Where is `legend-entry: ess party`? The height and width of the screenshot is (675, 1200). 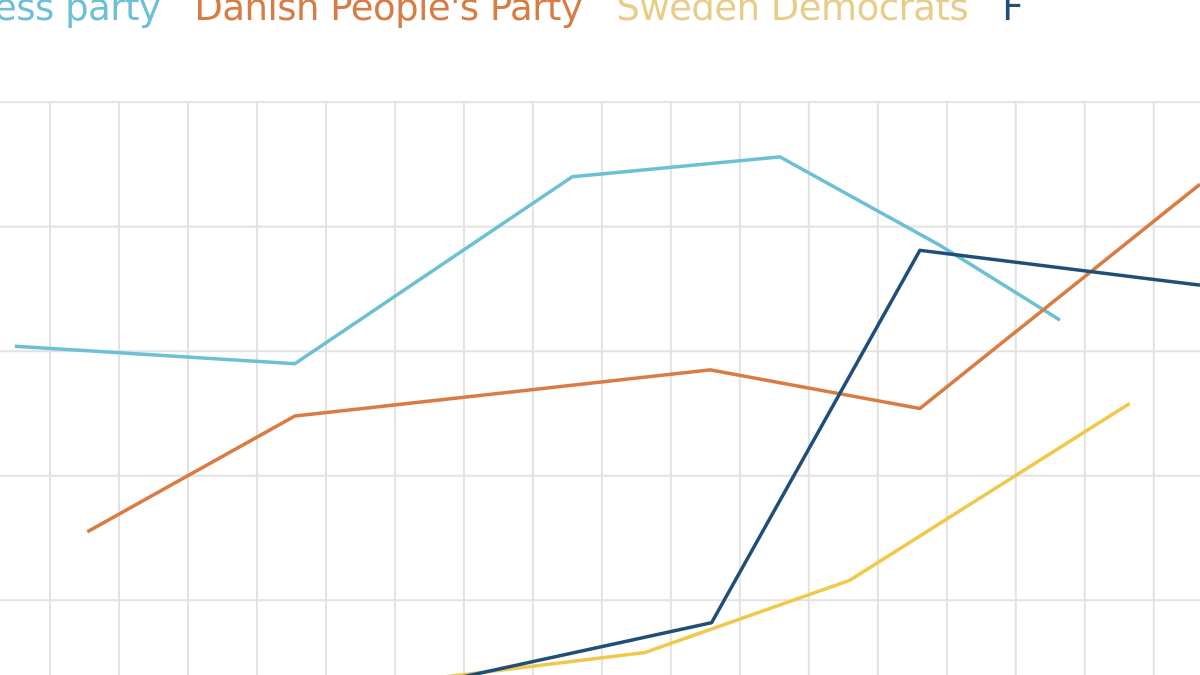
legend-entry: ess party is located at coordinates (80, 14).